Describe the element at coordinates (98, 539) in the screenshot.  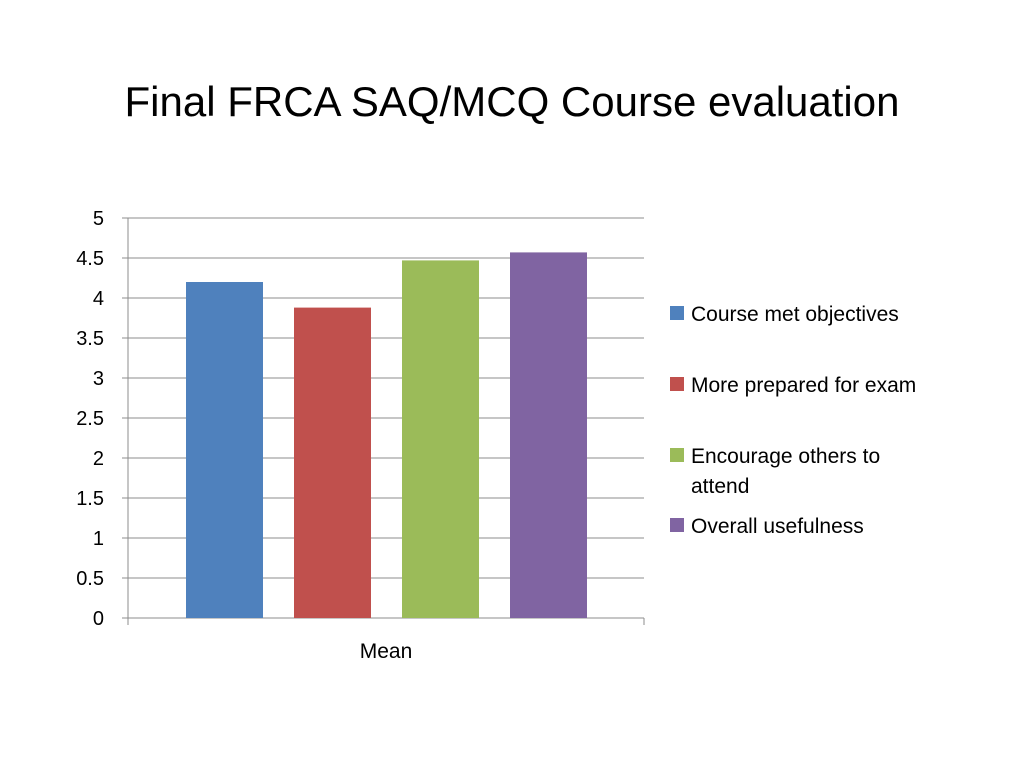
I see `y-tick-label: 1` at that location.